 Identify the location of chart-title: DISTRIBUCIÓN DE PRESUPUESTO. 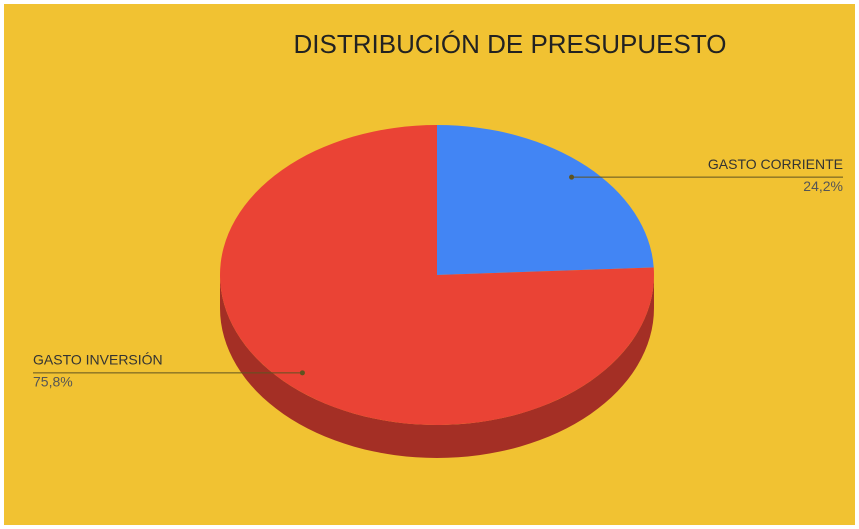
(510, 44).